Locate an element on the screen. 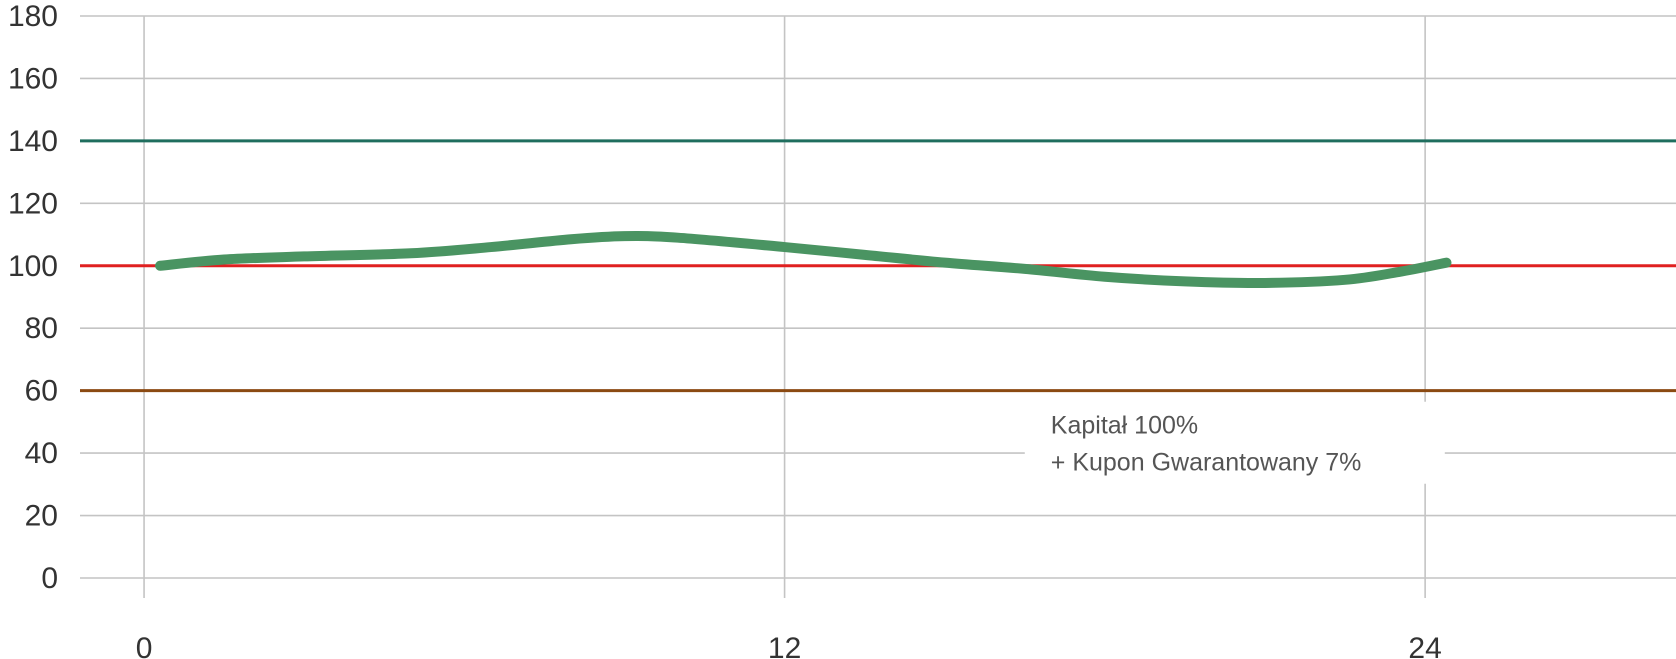 Image resolution: width=1676 pixels, height=659 pixels. y-tick-label: 20 is located at coordinates (41, 516).